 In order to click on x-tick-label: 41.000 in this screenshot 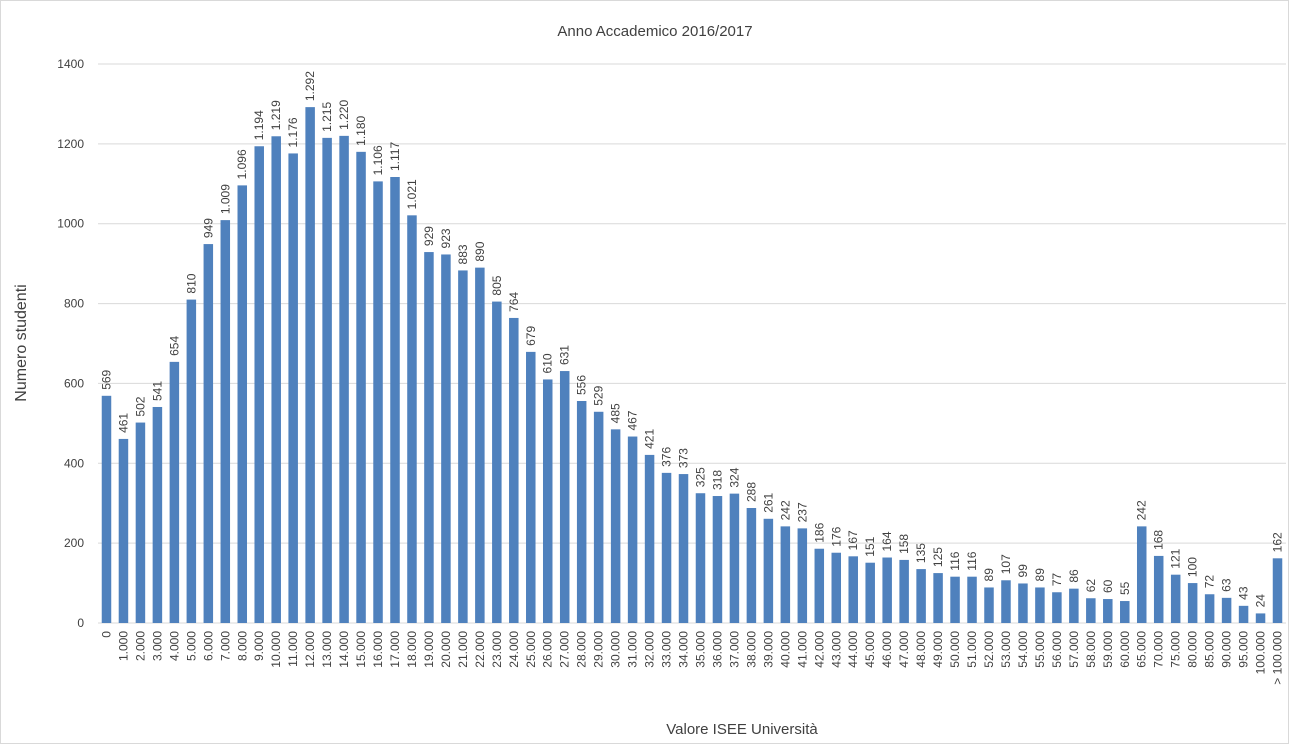, I will do `click(802, 649)`.